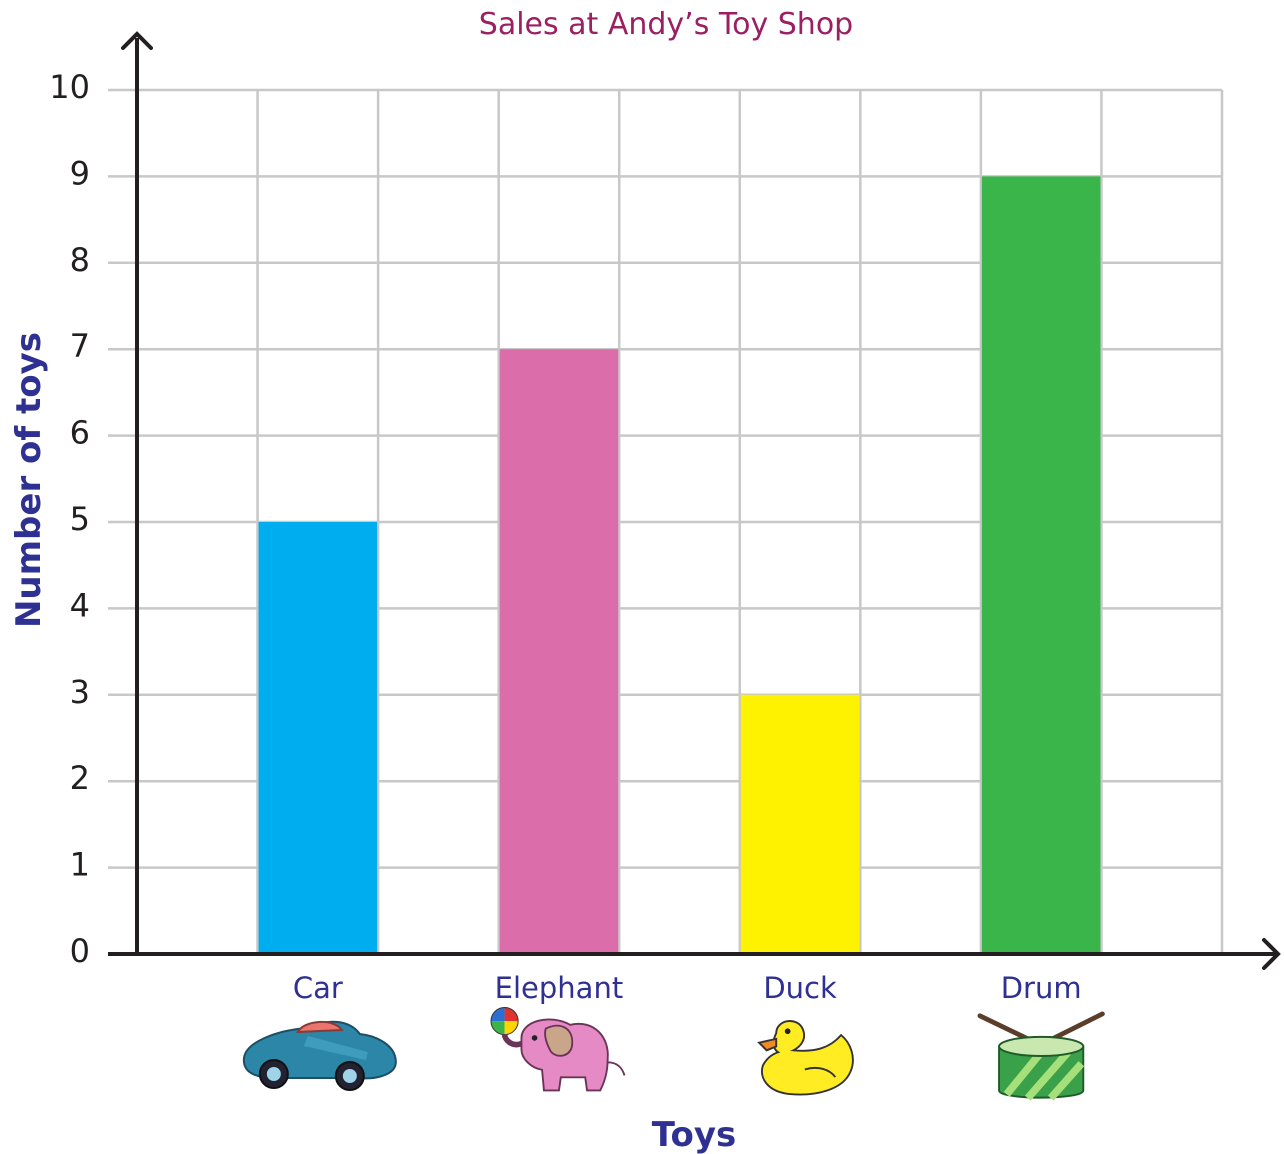  What do you see at coordinates (80, 865) in the screenshot?
I see `y-tick-label: 1` at bounding box center [80, 865].